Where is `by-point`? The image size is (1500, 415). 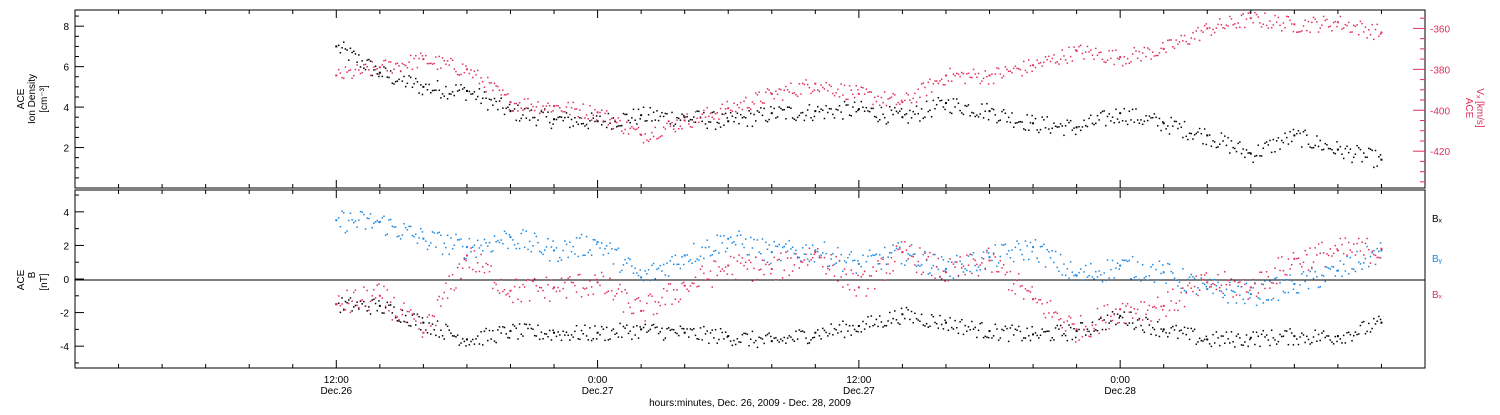 by-point is located at coordinates (1381, 250).